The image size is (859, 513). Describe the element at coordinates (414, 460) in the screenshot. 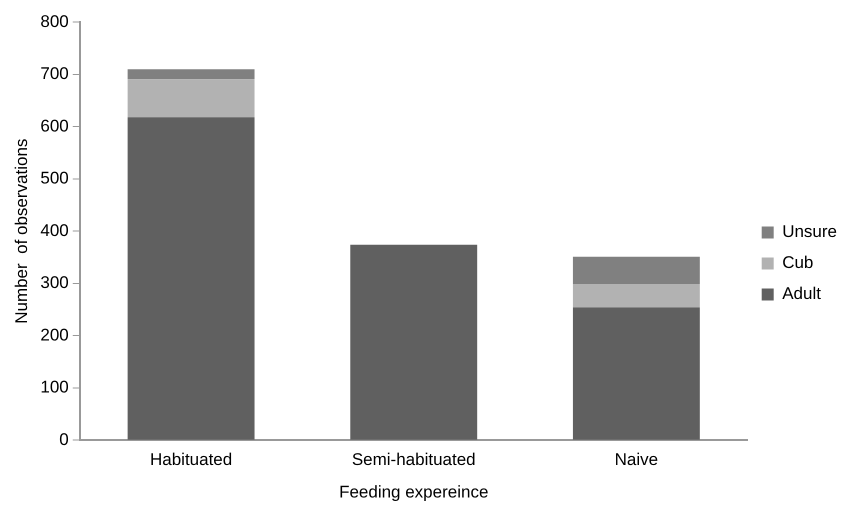

I see `x-tick-label: Semi-habituated` at that location.